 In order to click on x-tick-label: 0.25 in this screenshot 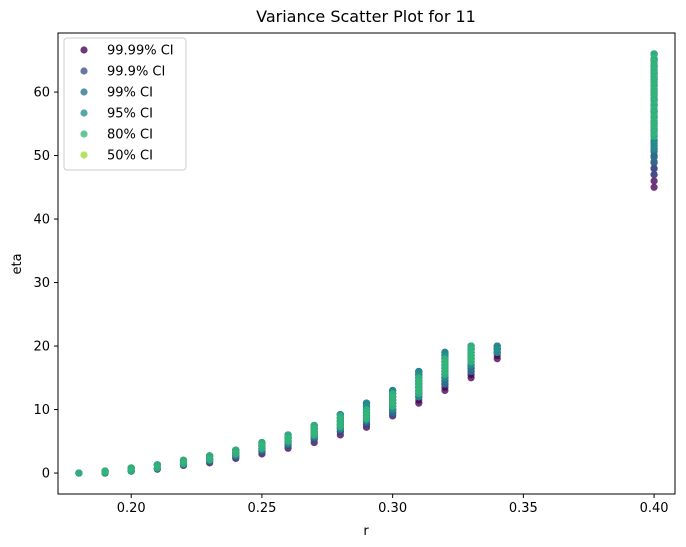, I will do `click(261, 508)`.